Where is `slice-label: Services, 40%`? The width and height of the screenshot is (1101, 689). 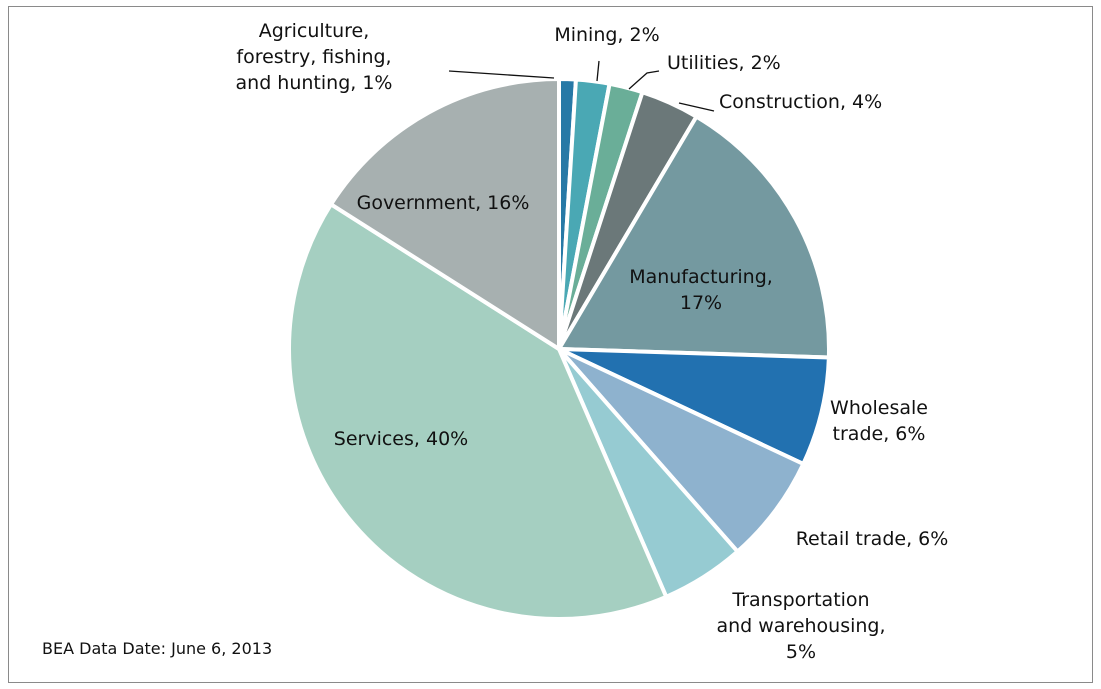 slice-label: Services, 40% is located at coordinates (401, 439).